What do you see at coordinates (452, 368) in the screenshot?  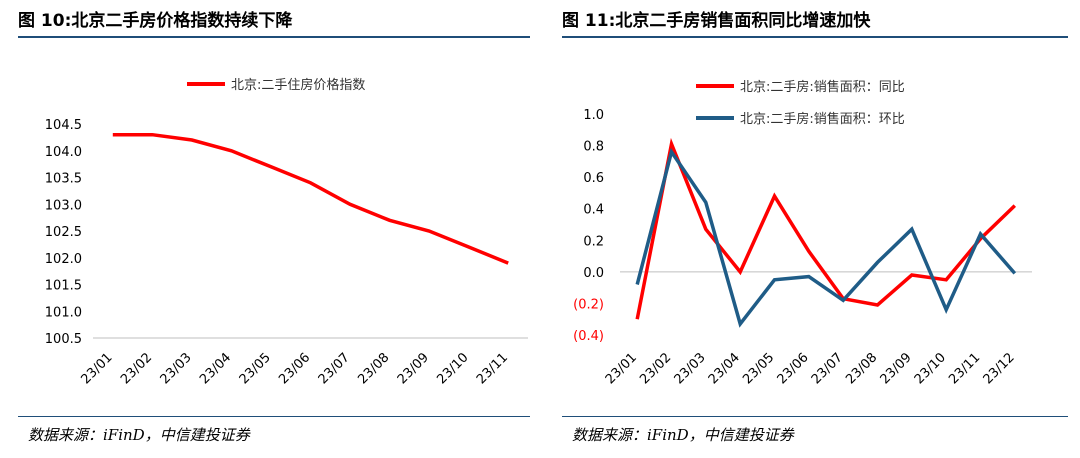 I see `left-x-tick-label: 23/10` at bounding box center [452, 368].